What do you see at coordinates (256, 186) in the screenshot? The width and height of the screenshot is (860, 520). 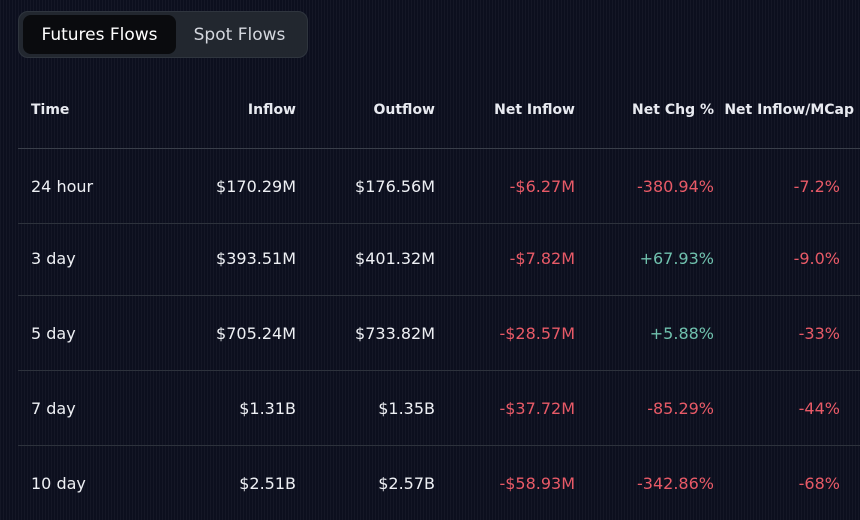 I see `cell-inflow: $170.29M` at bounding box center [256, 186].